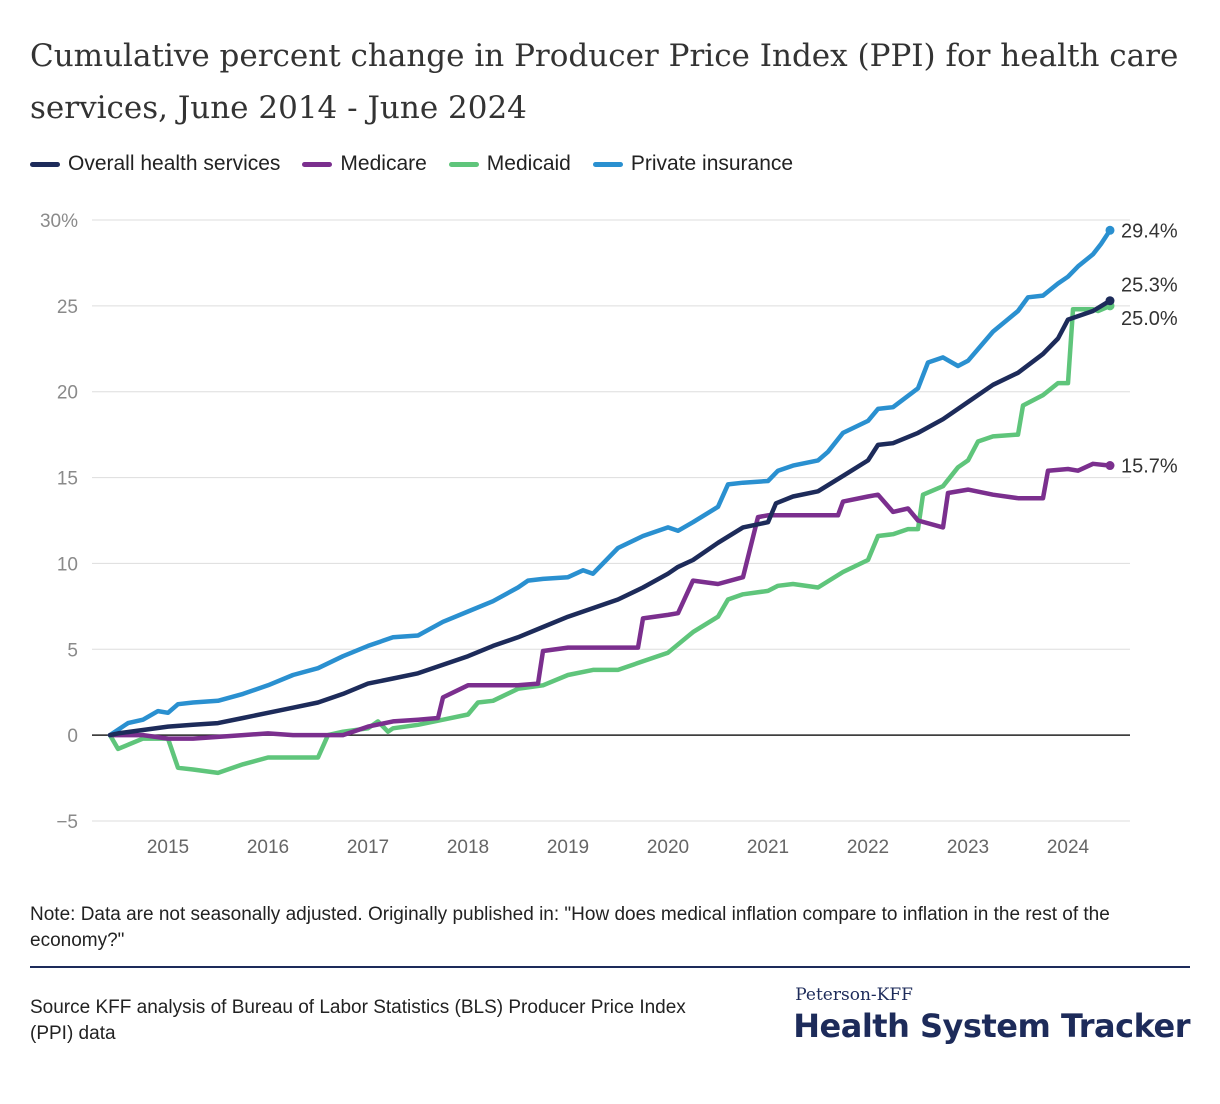 The width and height of the screenshot is (1220, 1104). I want to click on brand-main-text: Health System Tracker, so click(991, 1026).